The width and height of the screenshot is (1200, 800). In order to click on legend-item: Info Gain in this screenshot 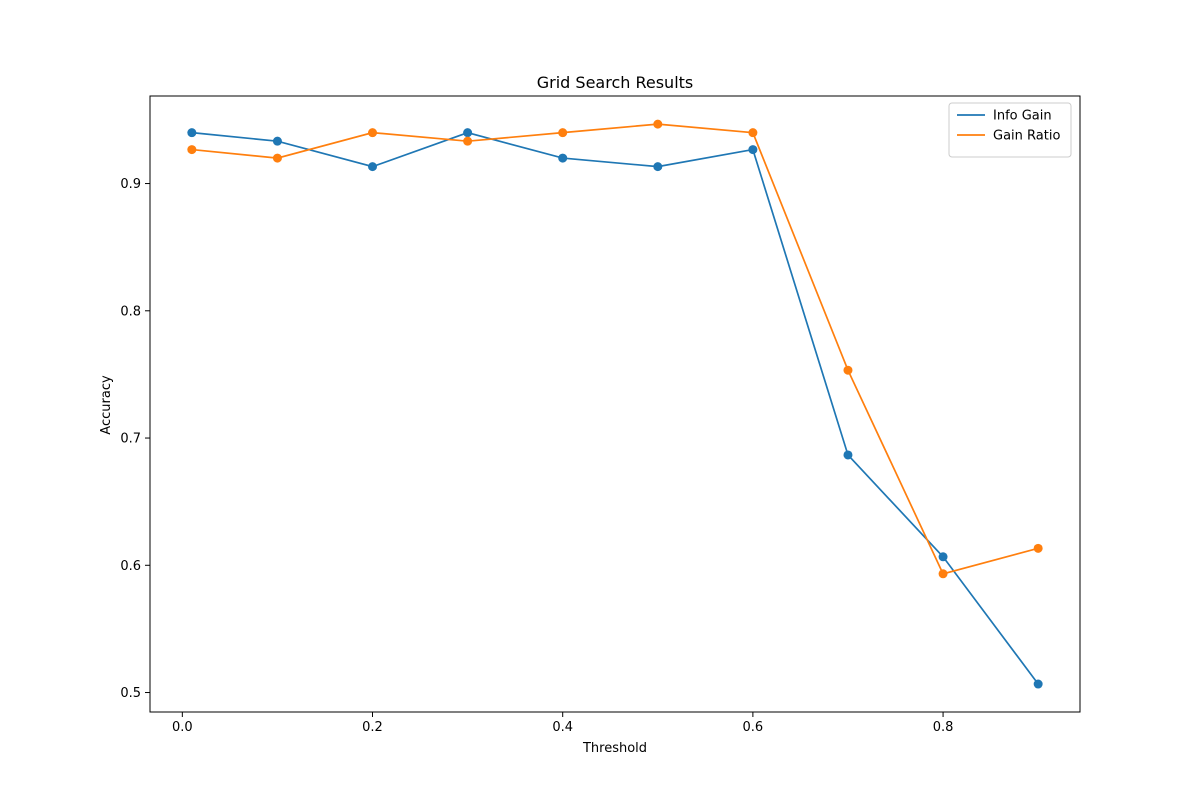, I will do `click(1004, 116)`.